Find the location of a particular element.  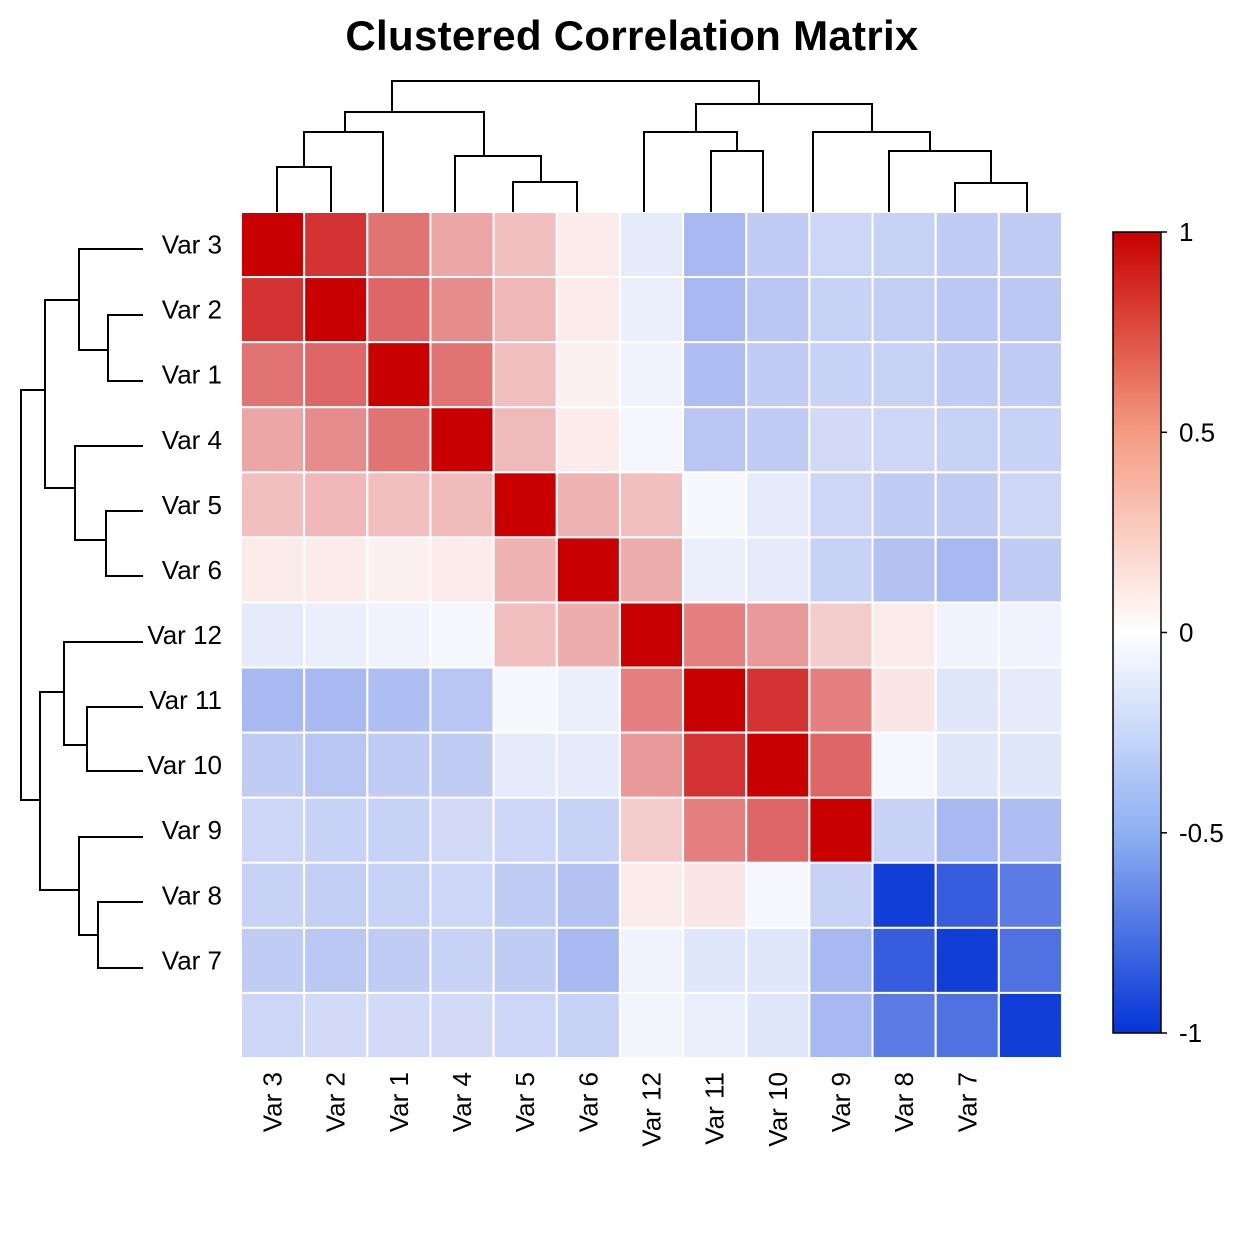

row-label: Var 5 is located at coordinates (192, 505).